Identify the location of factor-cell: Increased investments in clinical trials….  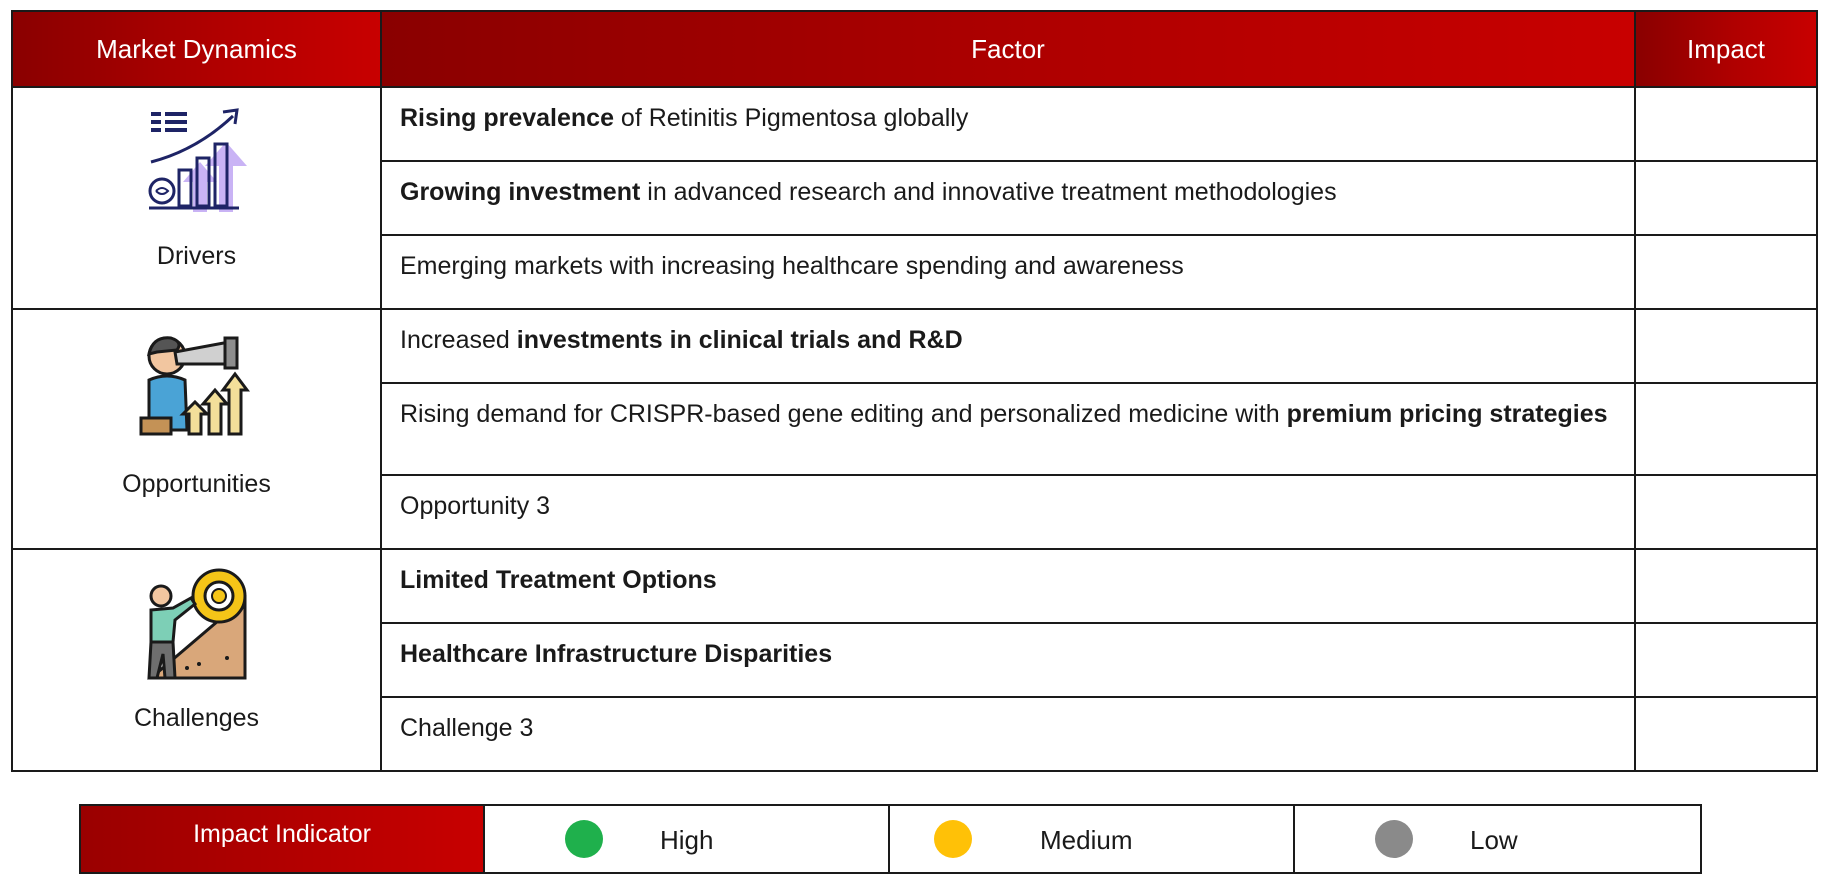
(1008, 346).